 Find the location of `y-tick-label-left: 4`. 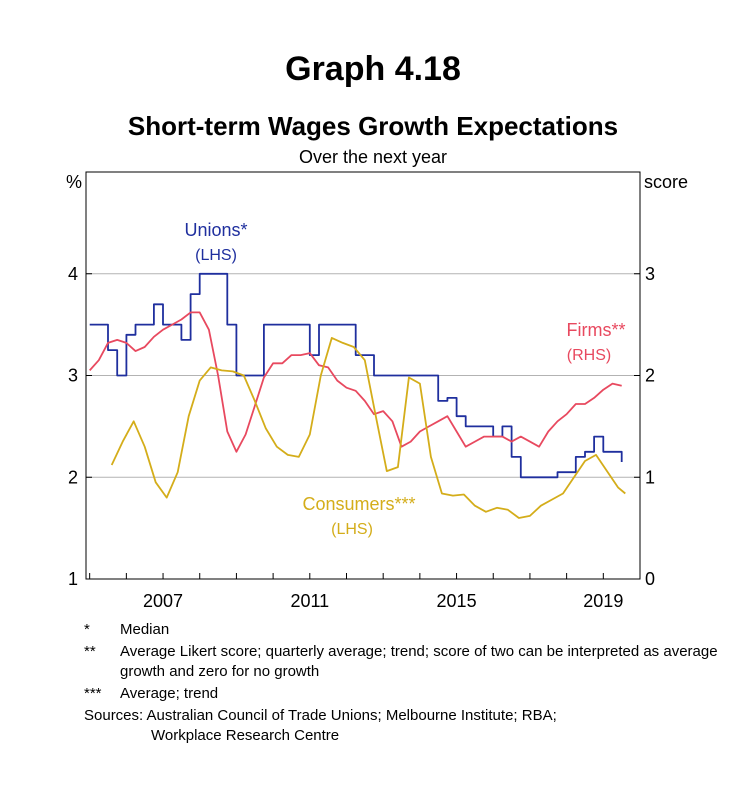

y-tick-label-left: 4 is located at coordinates (73, 274).